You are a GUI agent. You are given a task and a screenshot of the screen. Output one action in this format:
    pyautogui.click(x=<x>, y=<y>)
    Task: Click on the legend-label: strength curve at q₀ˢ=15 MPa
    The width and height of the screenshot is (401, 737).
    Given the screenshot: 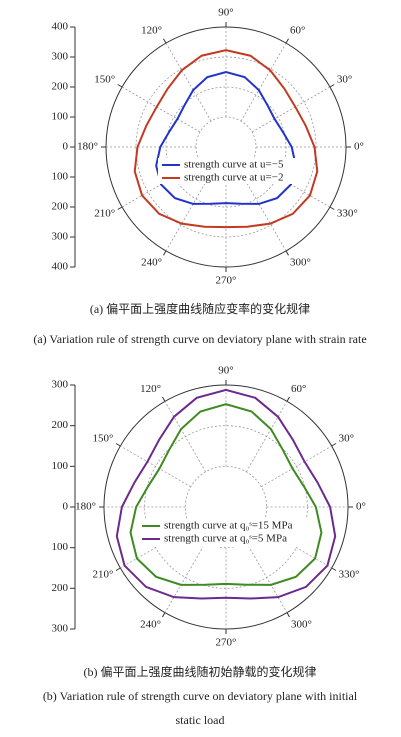 What is the action you would take?
    pyautogui.click(x=228, y=526)
    